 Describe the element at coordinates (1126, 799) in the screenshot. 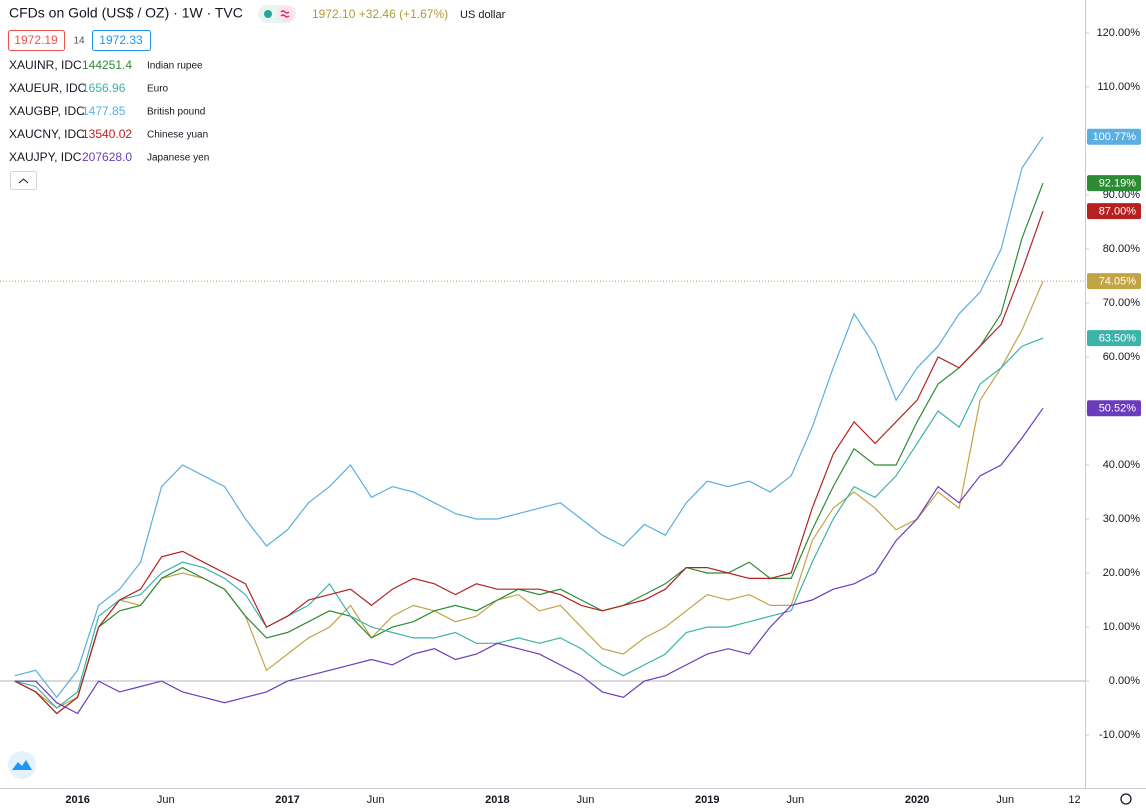

I see `settings-button` at that location.